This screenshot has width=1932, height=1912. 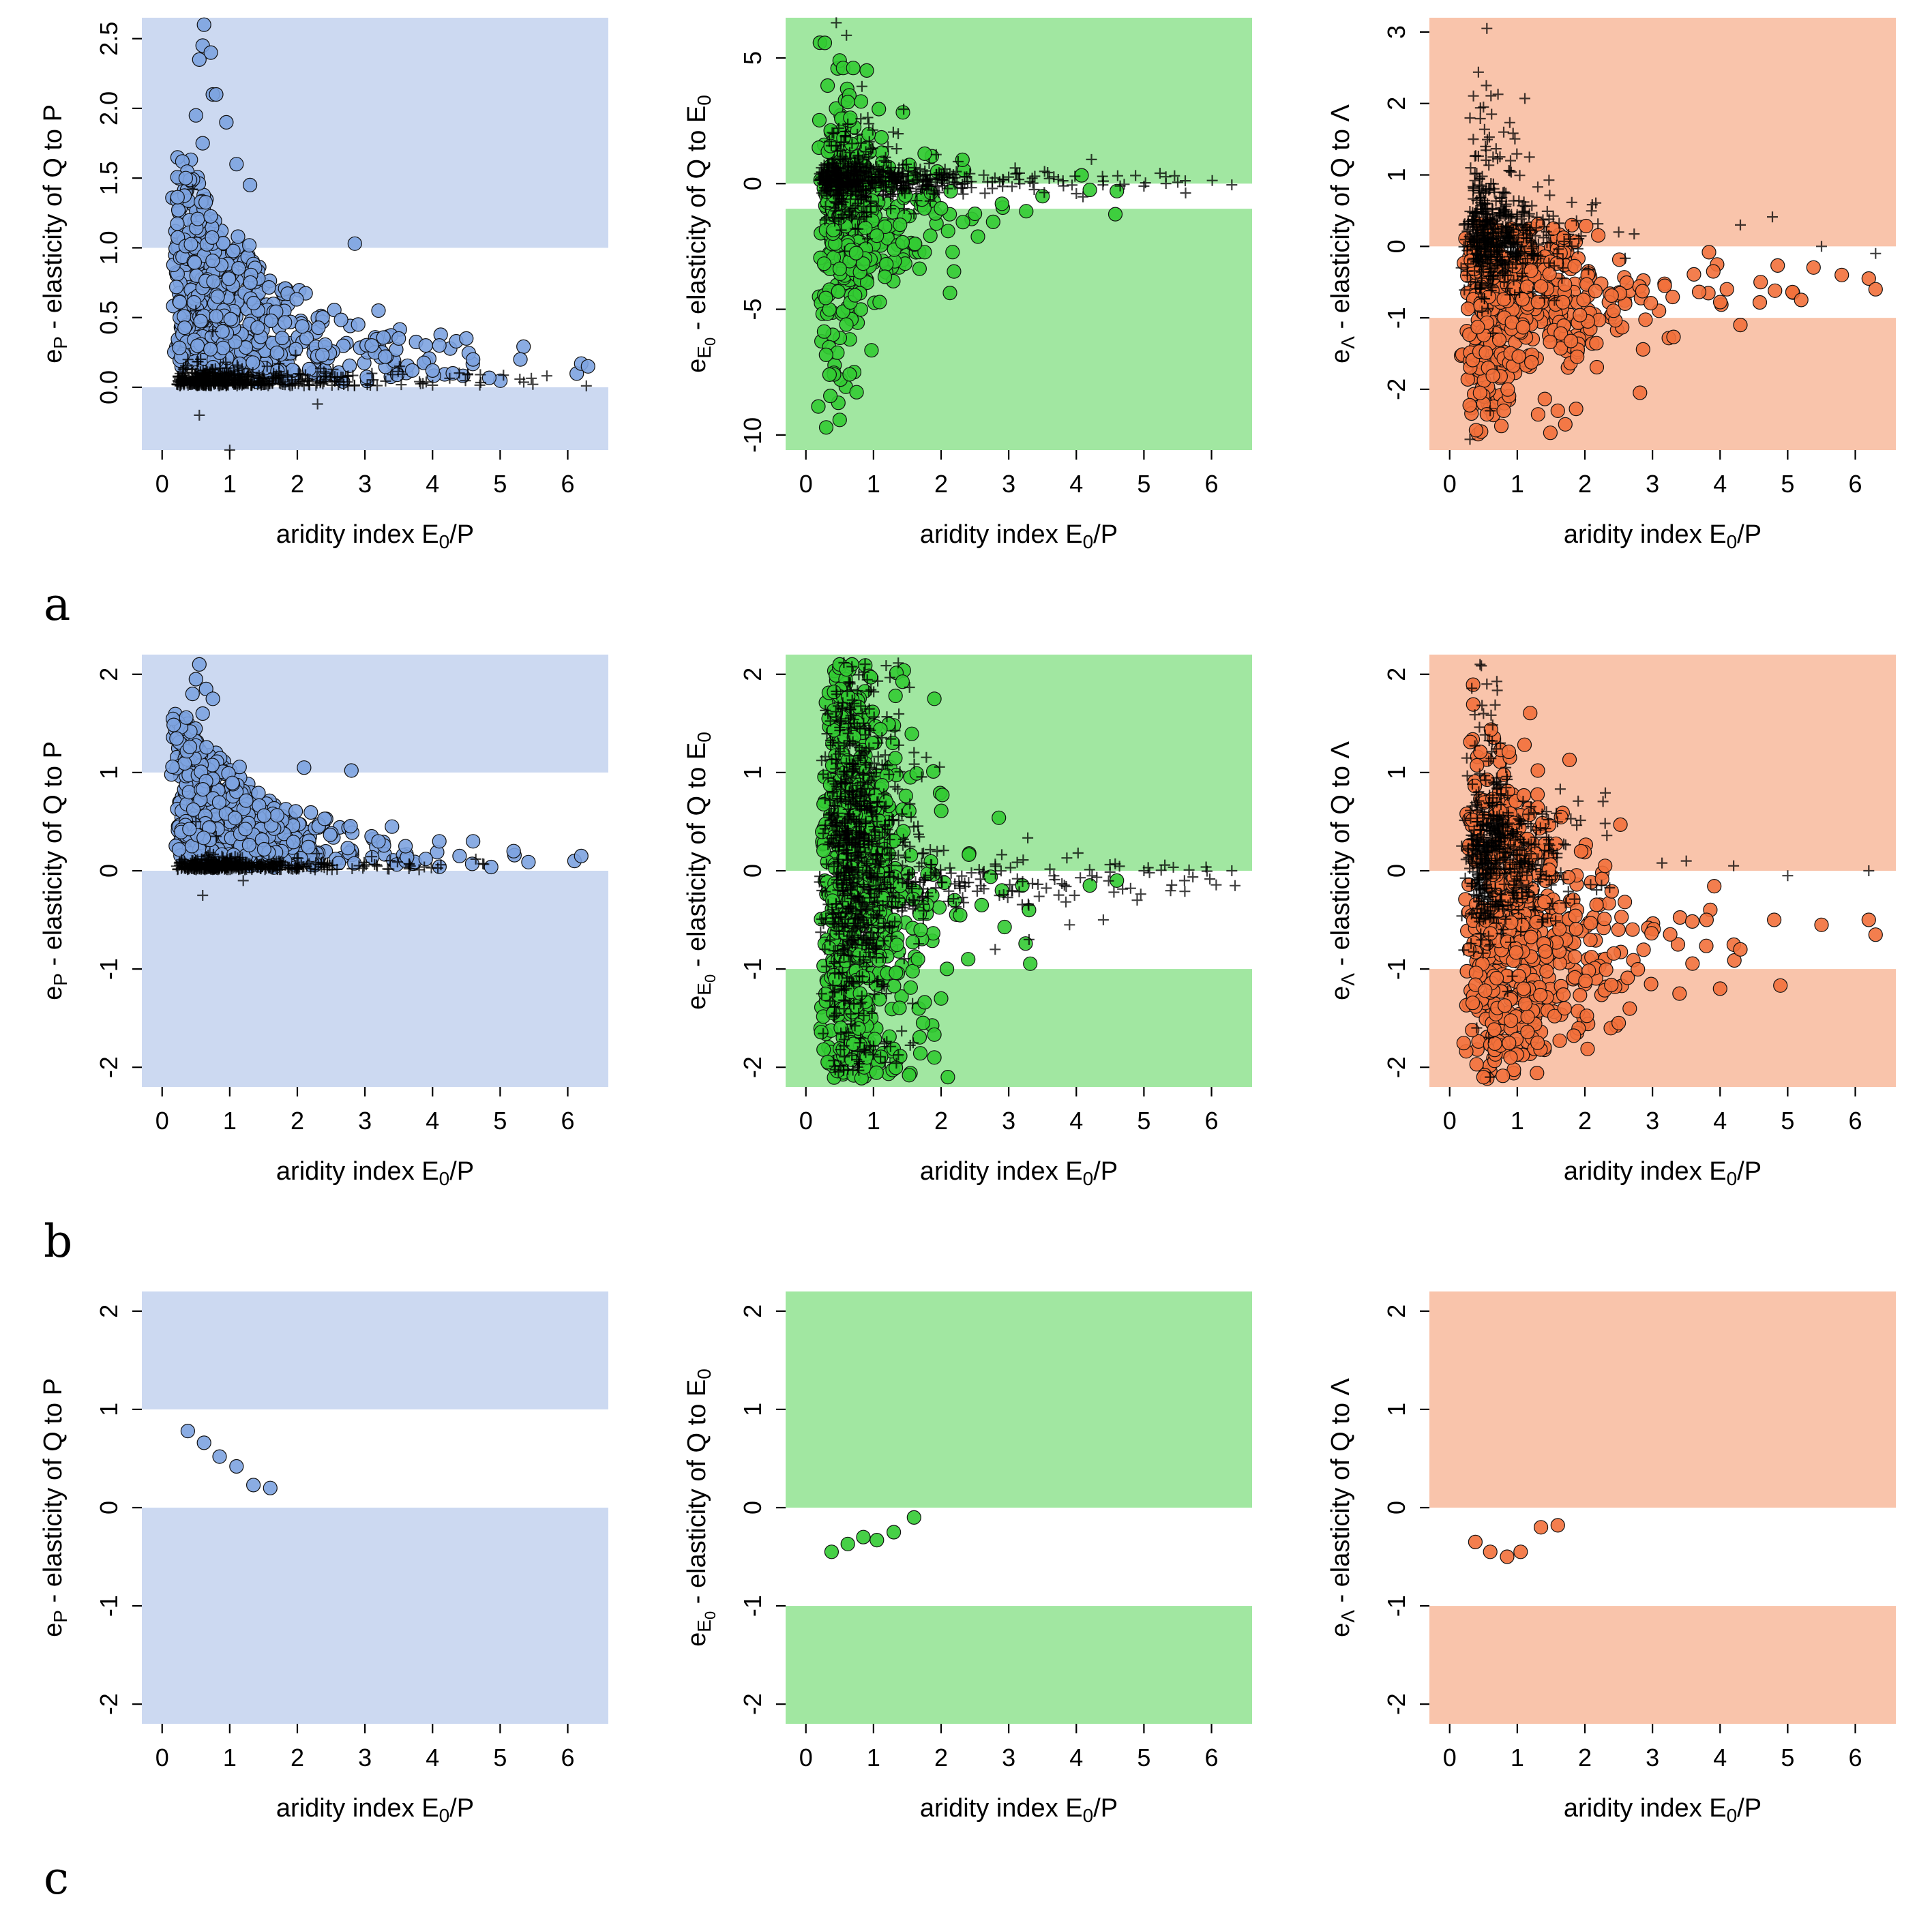 I want to click on x-tick-label: 3, so click(x=365, y=484).